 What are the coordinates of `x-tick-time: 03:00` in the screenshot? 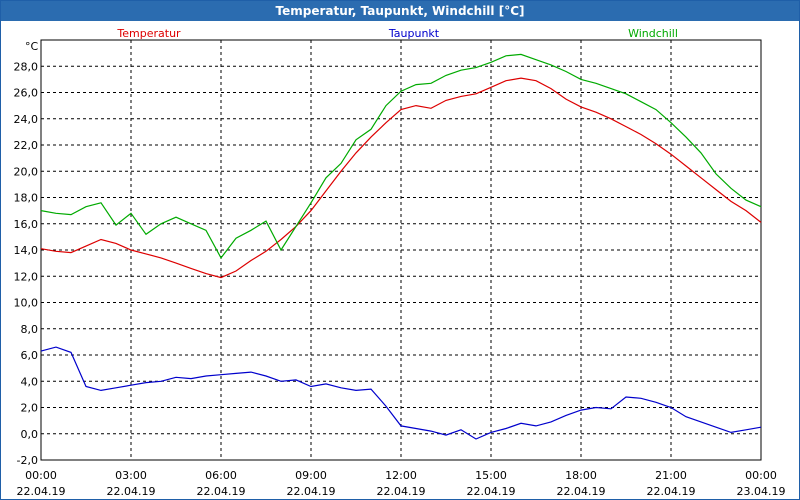 It's located at (131, 475).